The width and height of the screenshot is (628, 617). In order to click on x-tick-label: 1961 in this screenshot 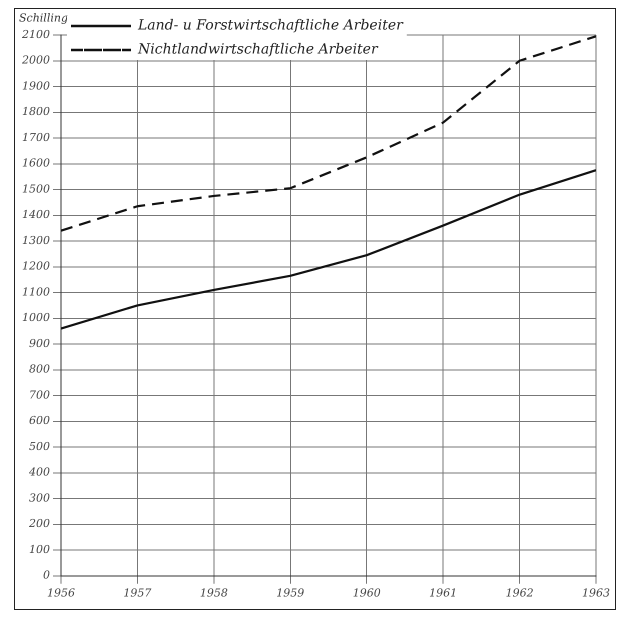, I will do `click(443, 593)`.